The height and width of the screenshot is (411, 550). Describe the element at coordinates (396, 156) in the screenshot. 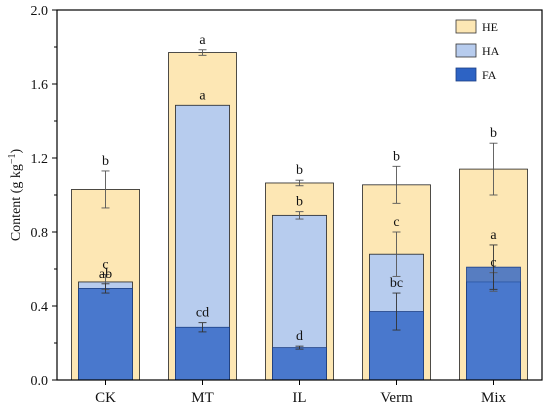

I see `significance-letter-he-verm: b` at that location.